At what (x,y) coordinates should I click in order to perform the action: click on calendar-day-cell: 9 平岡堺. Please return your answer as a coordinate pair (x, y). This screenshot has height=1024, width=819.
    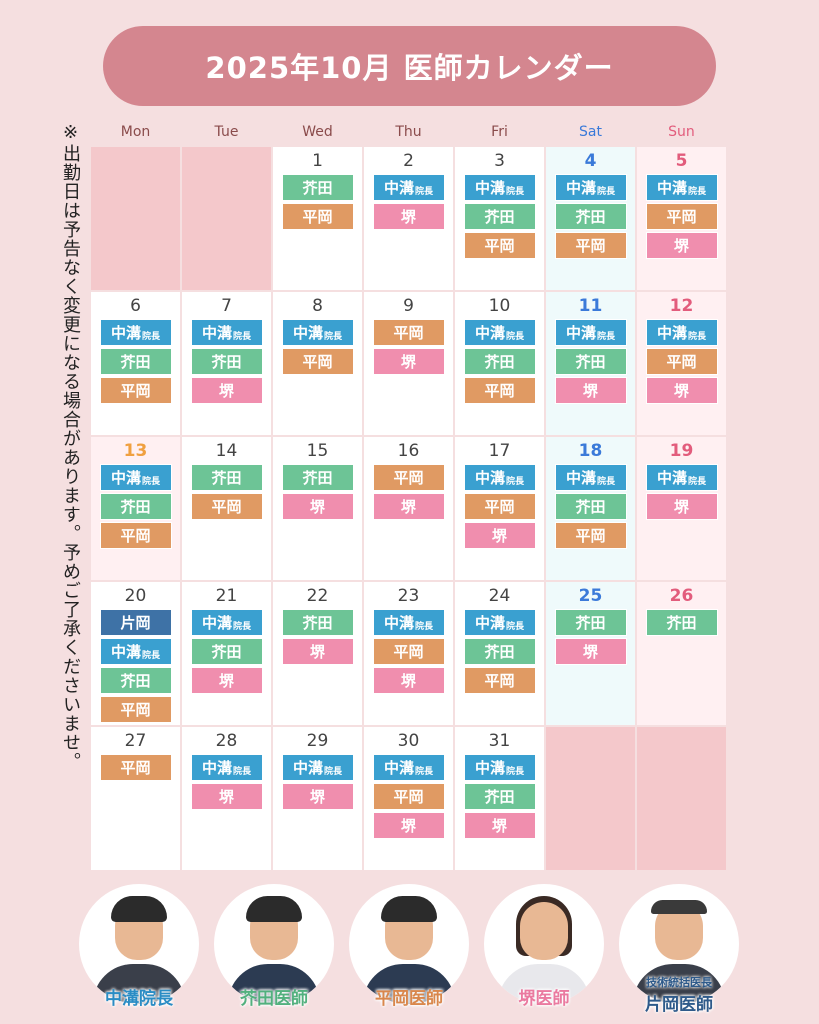
    Looking at the image, I should click on (408, 363).